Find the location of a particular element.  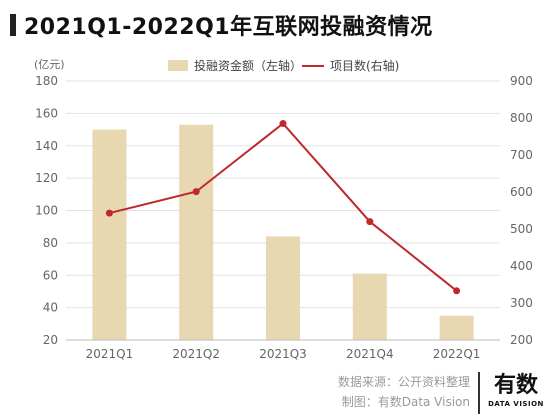

right-tick-label: 700 is located at coordinates (521, 155).